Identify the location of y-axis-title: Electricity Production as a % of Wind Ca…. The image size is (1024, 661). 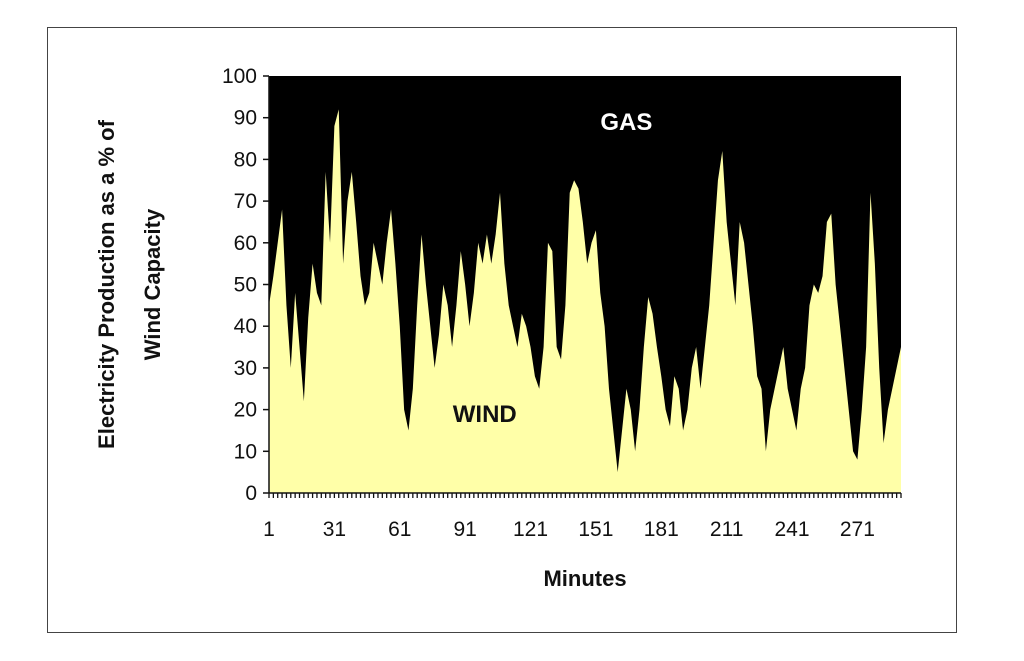
(129, 284).